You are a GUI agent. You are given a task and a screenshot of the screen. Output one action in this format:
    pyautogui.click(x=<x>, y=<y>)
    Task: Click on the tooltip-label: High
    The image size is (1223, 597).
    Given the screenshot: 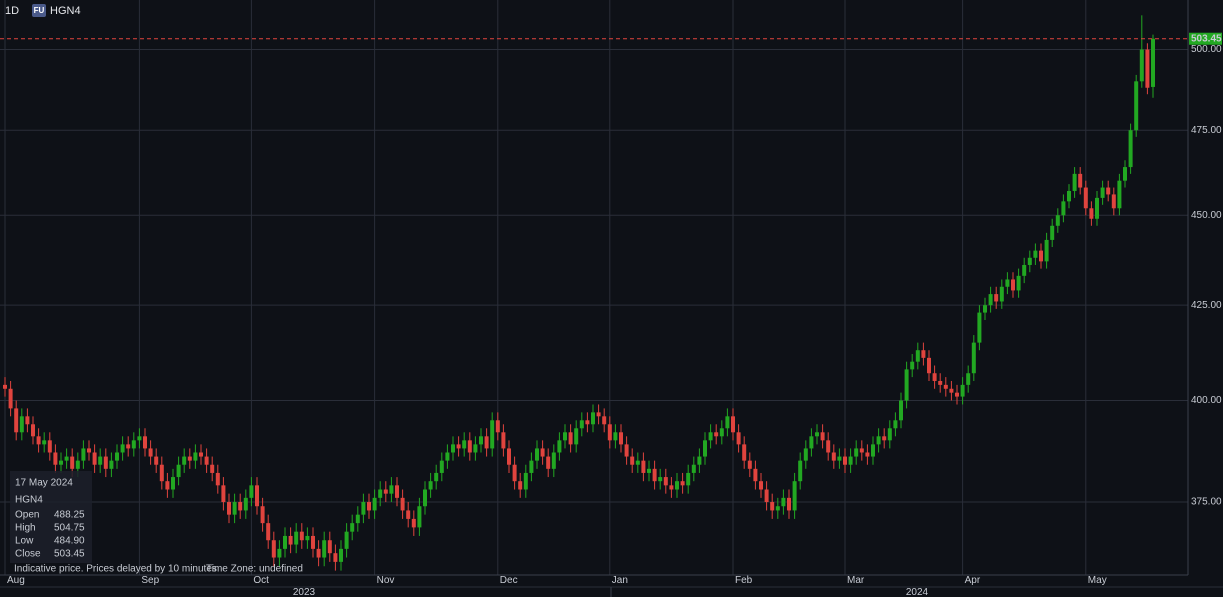 What is the action you would take?
    pyautogui.click(x=25, y=528)
    